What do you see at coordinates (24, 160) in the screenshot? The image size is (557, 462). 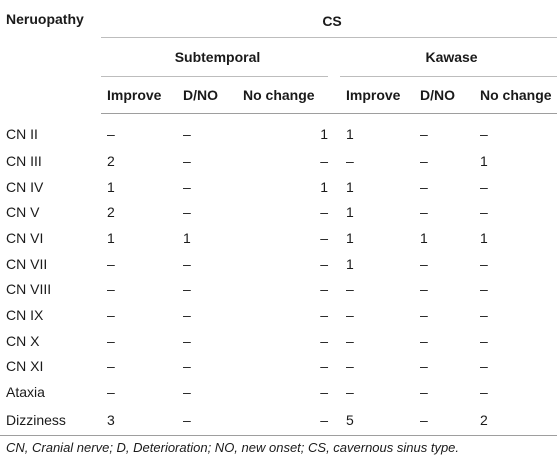 I see `row-label: CN III` at bounding box center [24, 160].